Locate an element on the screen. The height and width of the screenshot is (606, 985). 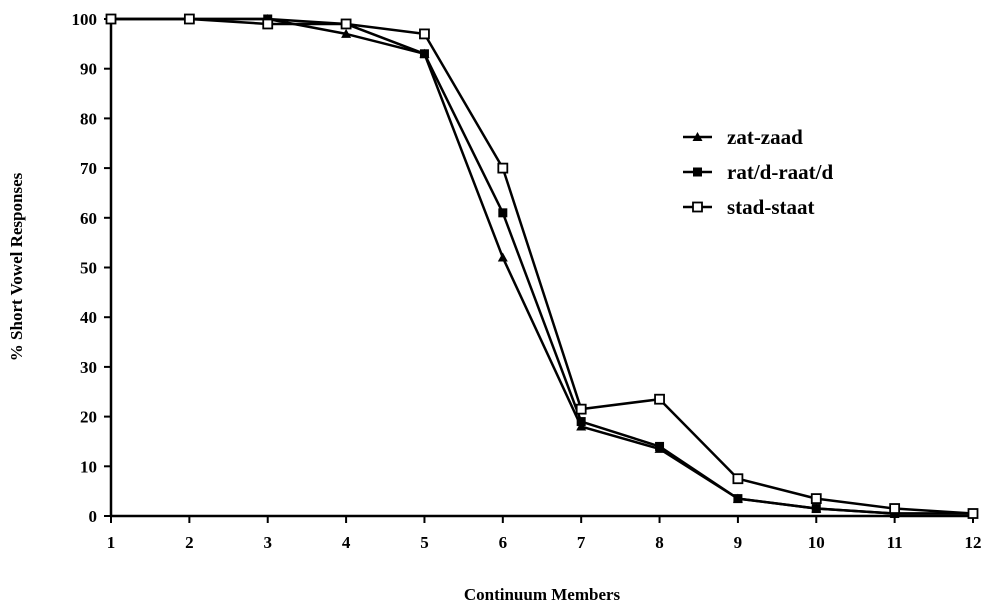
x-tick-label: 9 is located at coordinates (738, 542).